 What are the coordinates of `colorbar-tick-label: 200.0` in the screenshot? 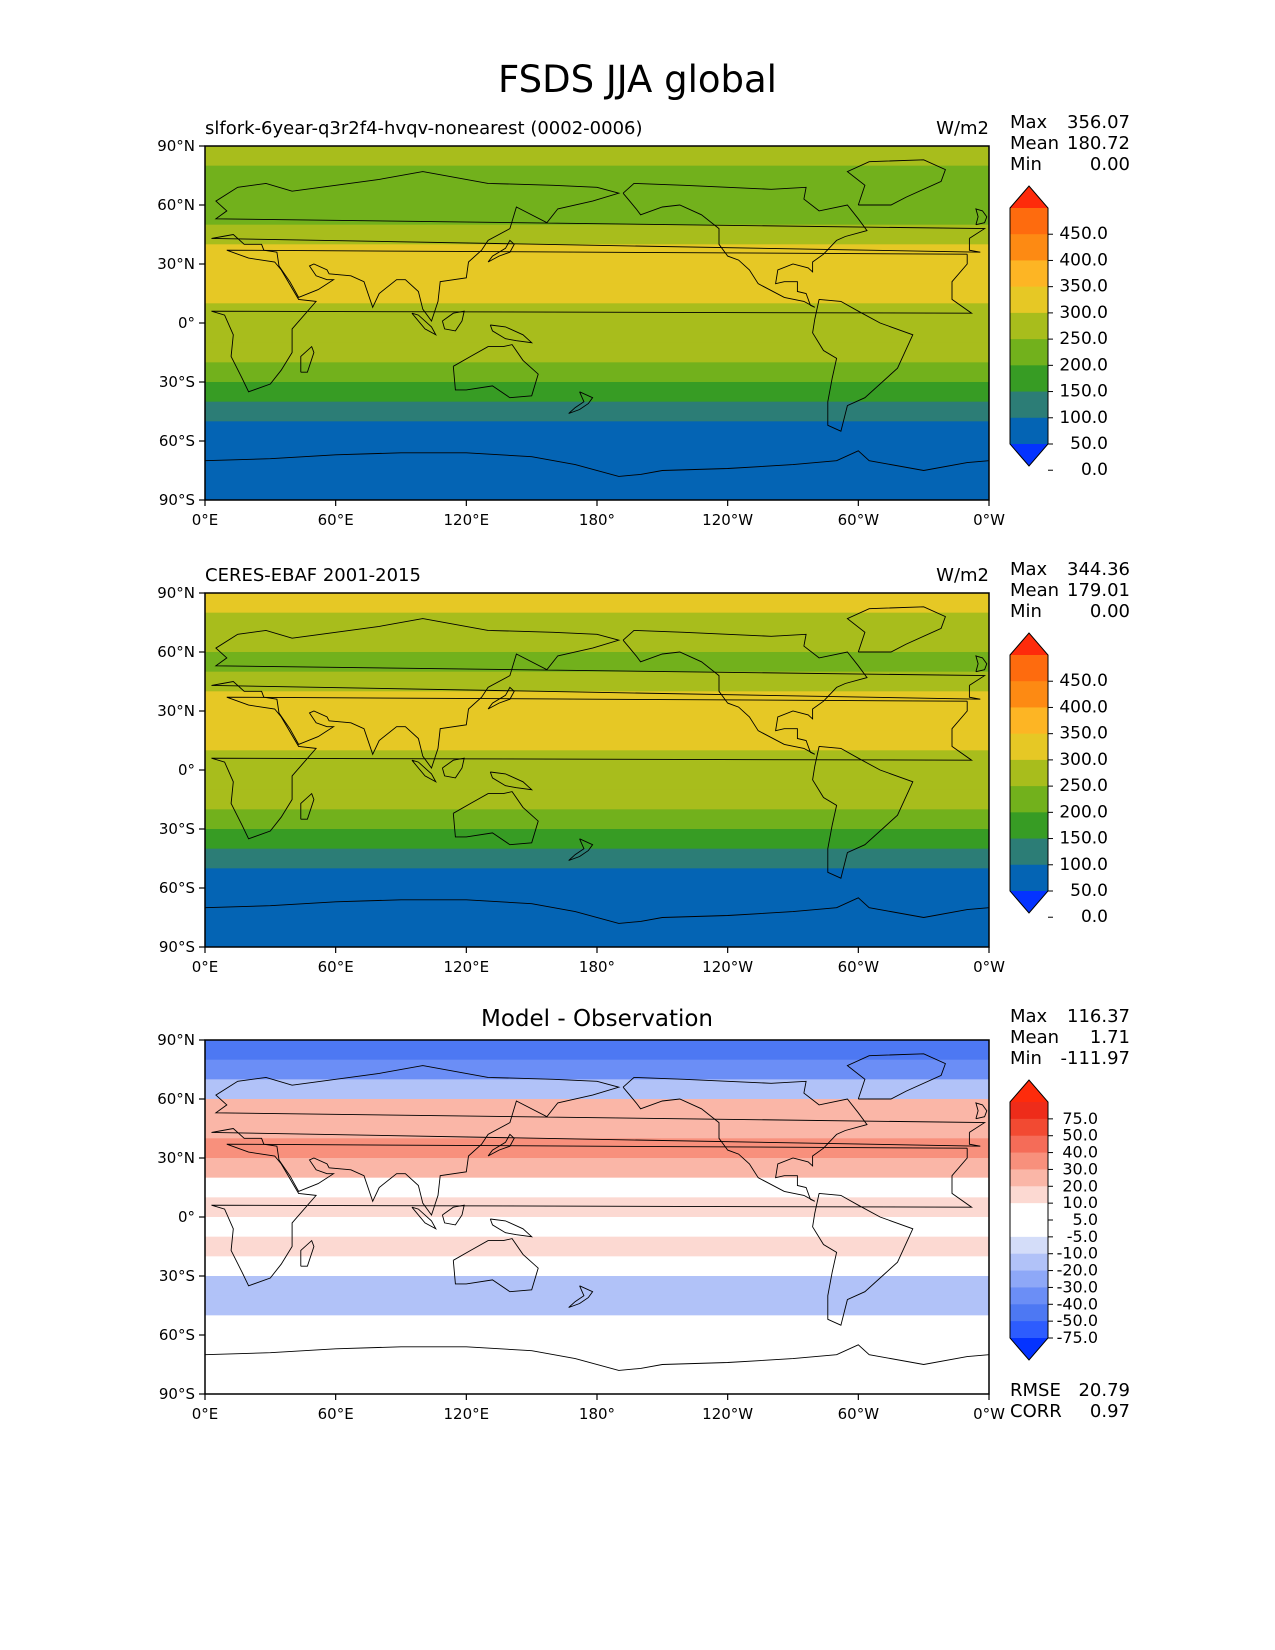 It's located at (1083, 812).